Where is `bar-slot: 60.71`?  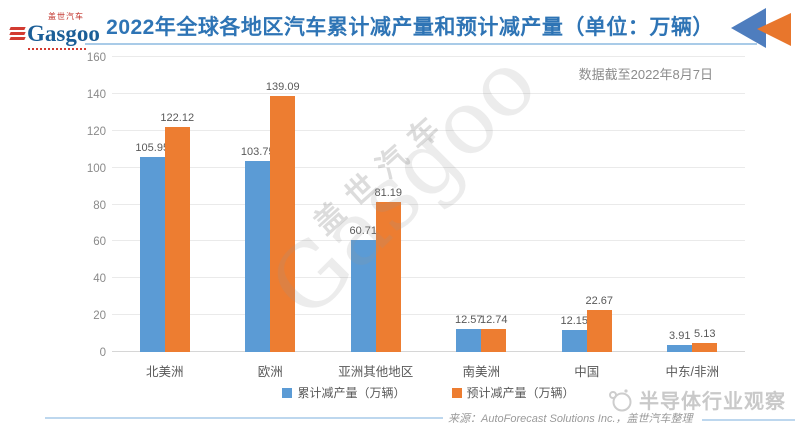
bar-slot: 60.71 is located at coordinates (363, 204).